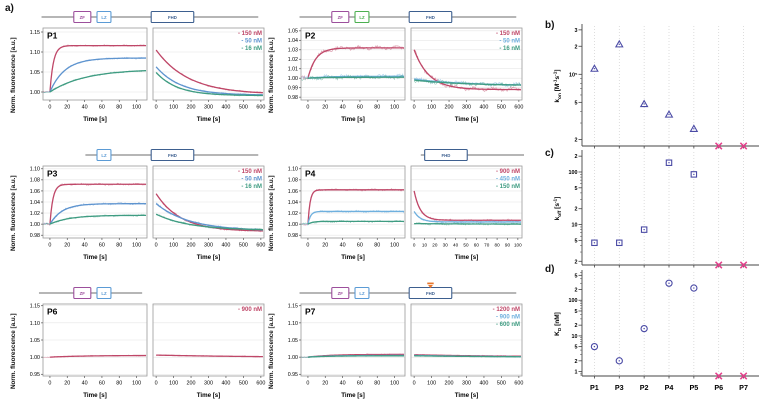 This screenshot has height=414, width=762. Describe the element at coordinates (250, 172) in the screenshot. I see `legend-150 nM: - 150 nM` at that location.